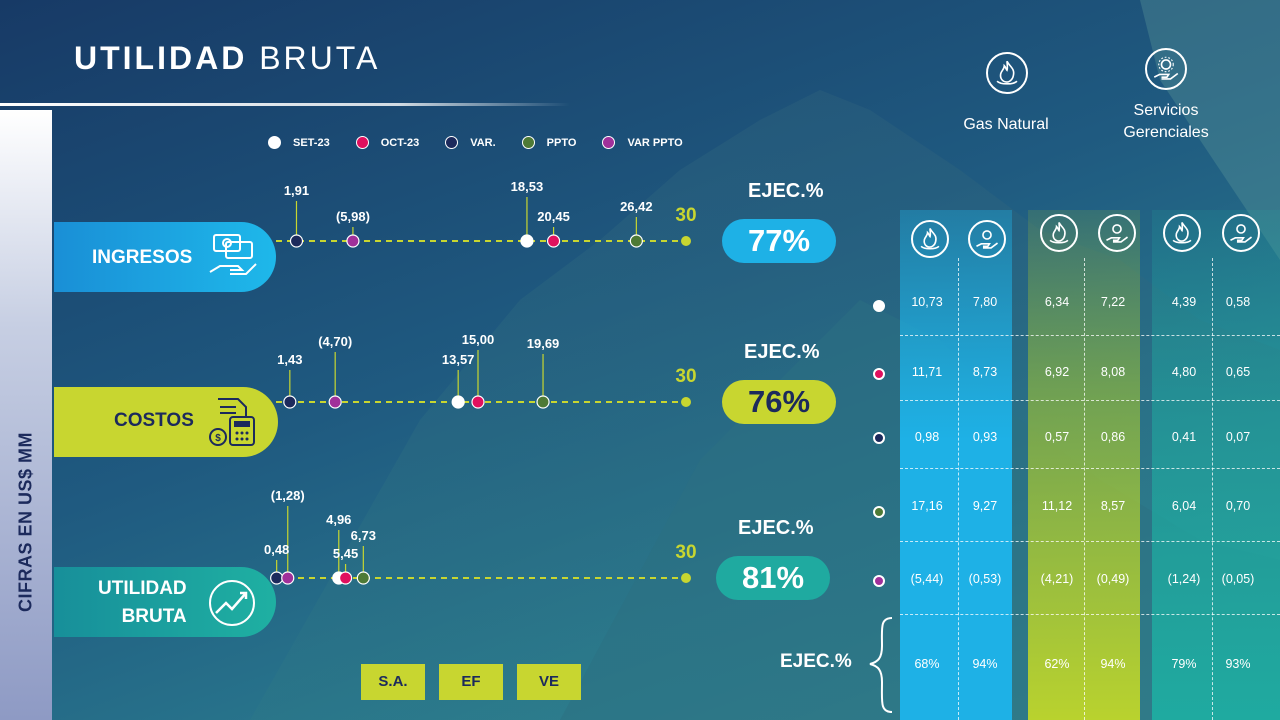 This screenshot has height=720, width=1280. What do you see at coordinates (299, 142) in the screenshot?
I see `legend-item-set23: SET-23` at bounding box center [299, 142].